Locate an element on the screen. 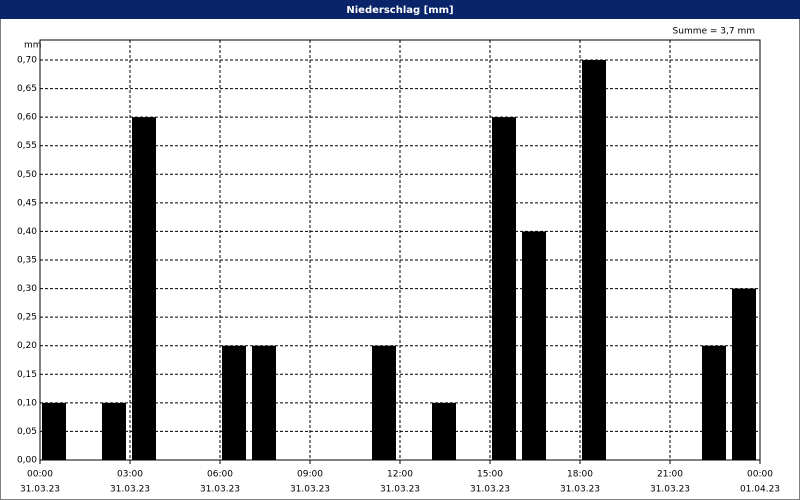 The width and height of the screenshot is (800, 500). y-tick-label: 0,15 is located at coordinates (27, 375).